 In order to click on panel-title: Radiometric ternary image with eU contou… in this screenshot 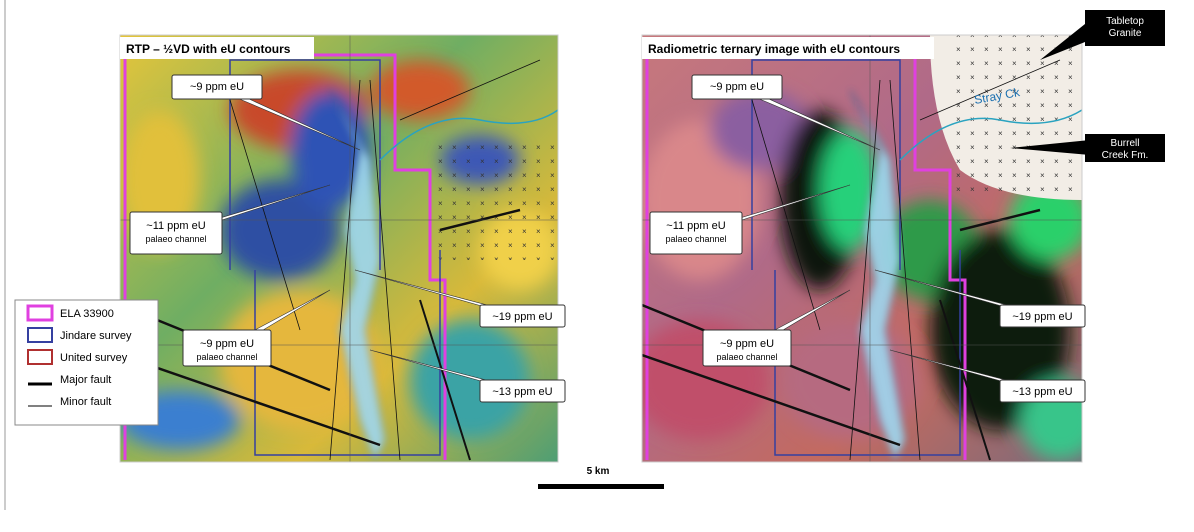, I will do `click(774, 49)`.